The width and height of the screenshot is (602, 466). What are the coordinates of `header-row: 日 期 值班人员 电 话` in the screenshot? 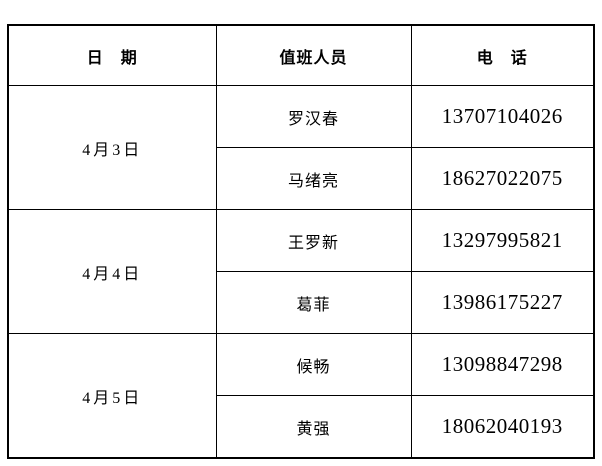 It's located at (301, 55).